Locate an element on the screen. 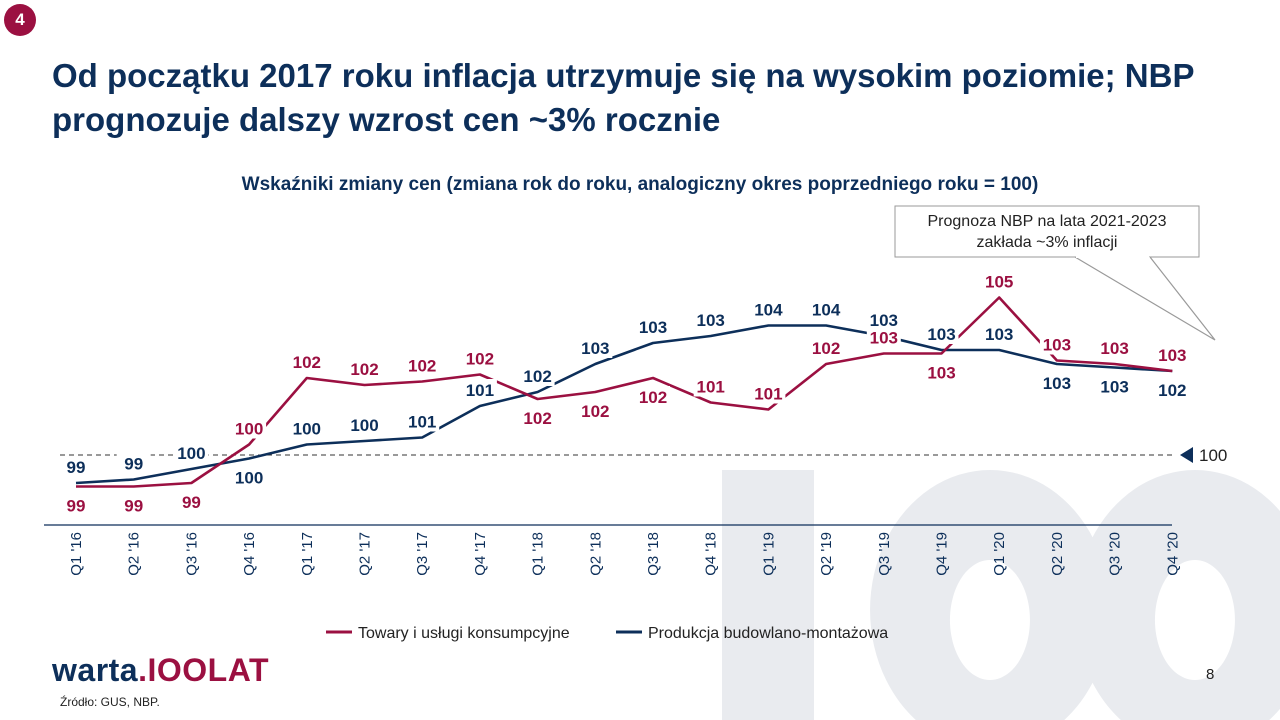  logo-brand: warta is located at coordinates (95, 670).